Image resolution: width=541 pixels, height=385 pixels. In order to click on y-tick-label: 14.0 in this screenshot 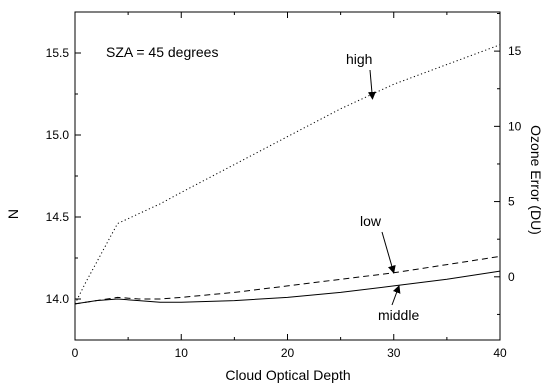, I will do `click(58, 299)`.